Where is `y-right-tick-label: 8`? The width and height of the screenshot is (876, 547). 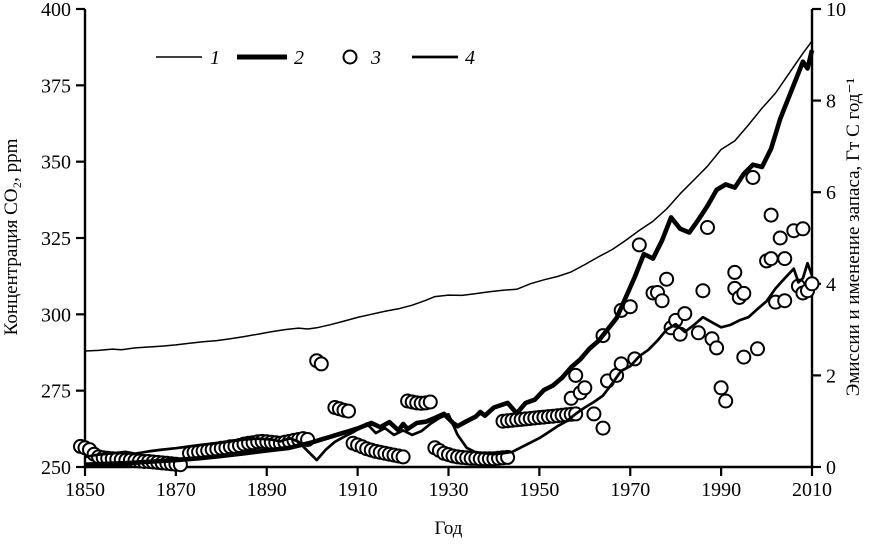 y-right-tick-label: 8 is located at coordinates (831, 102).